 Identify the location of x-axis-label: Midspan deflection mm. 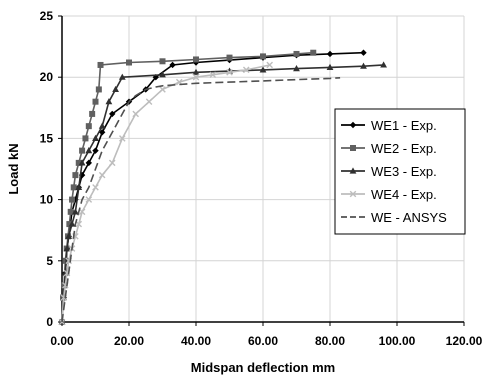
(263, 367).